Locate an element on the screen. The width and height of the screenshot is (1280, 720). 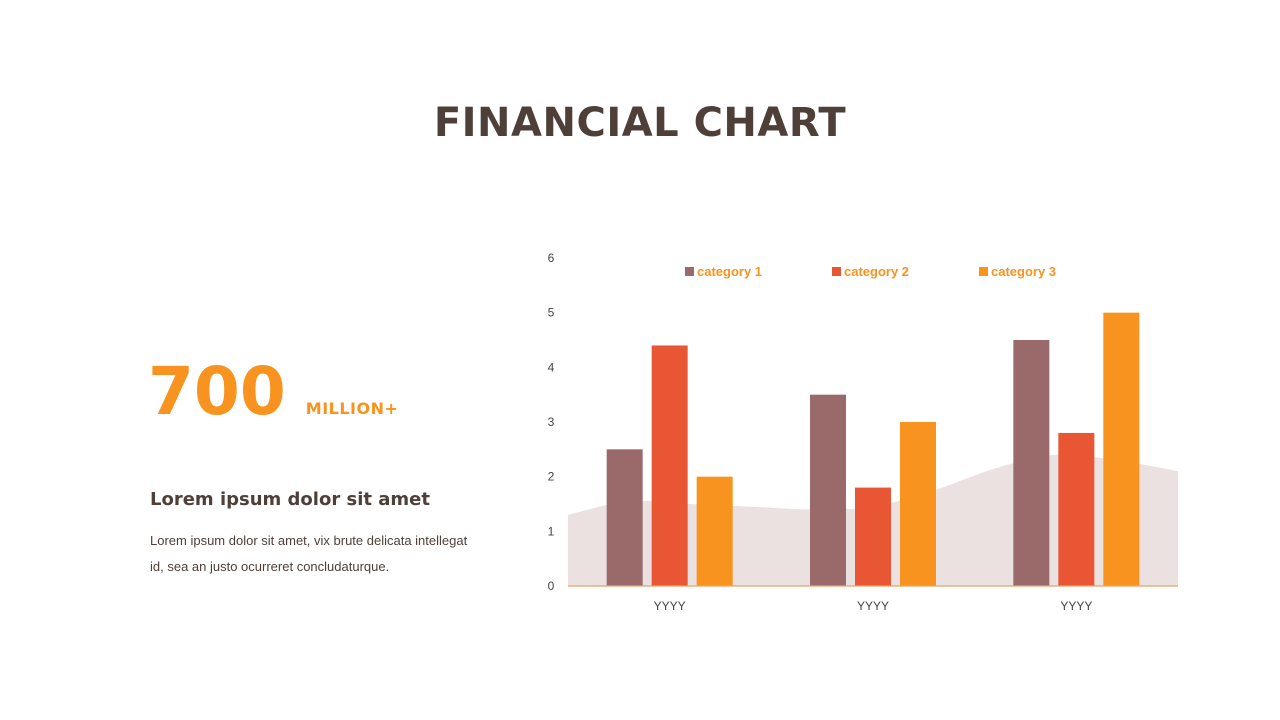
y-tick-label: 3 is located at coordinates (551, 422).